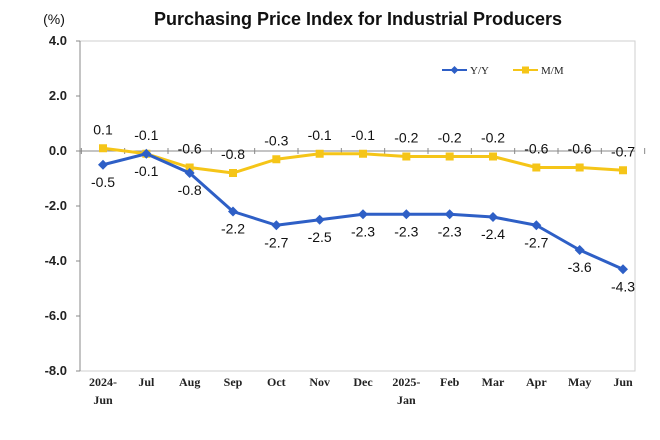 Image resolution: width=660 pixels, height=440 pixels. What do you see at coordinates (233, 229) in the screenshot?
I see `data-label: -2.2` at bounding box center [233, 229].